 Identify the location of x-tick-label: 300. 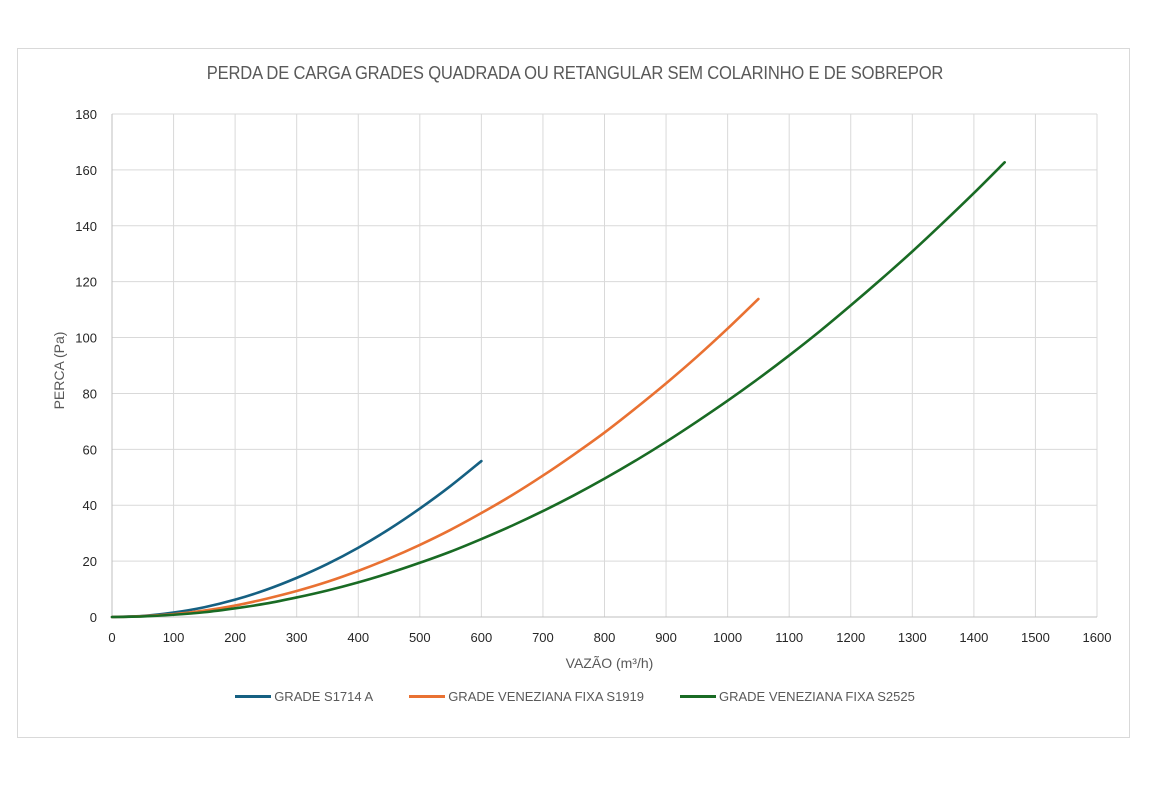
(297, 637).